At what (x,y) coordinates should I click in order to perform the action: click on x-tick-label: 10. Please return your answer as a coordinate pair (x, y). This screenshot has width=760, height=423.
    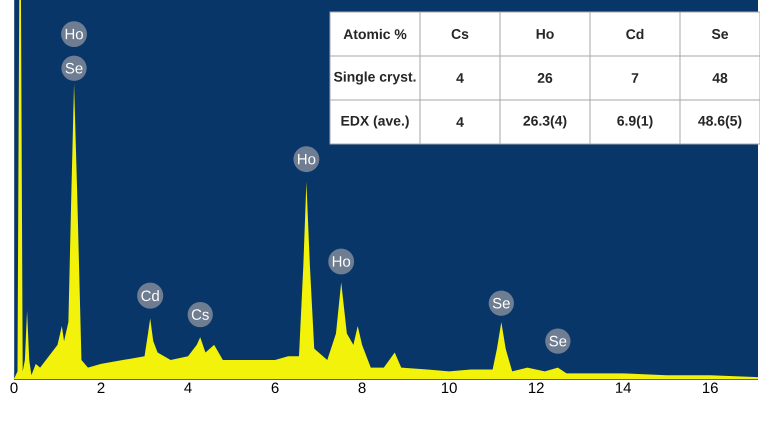
    Looking at the image, I should click on (449, 388).